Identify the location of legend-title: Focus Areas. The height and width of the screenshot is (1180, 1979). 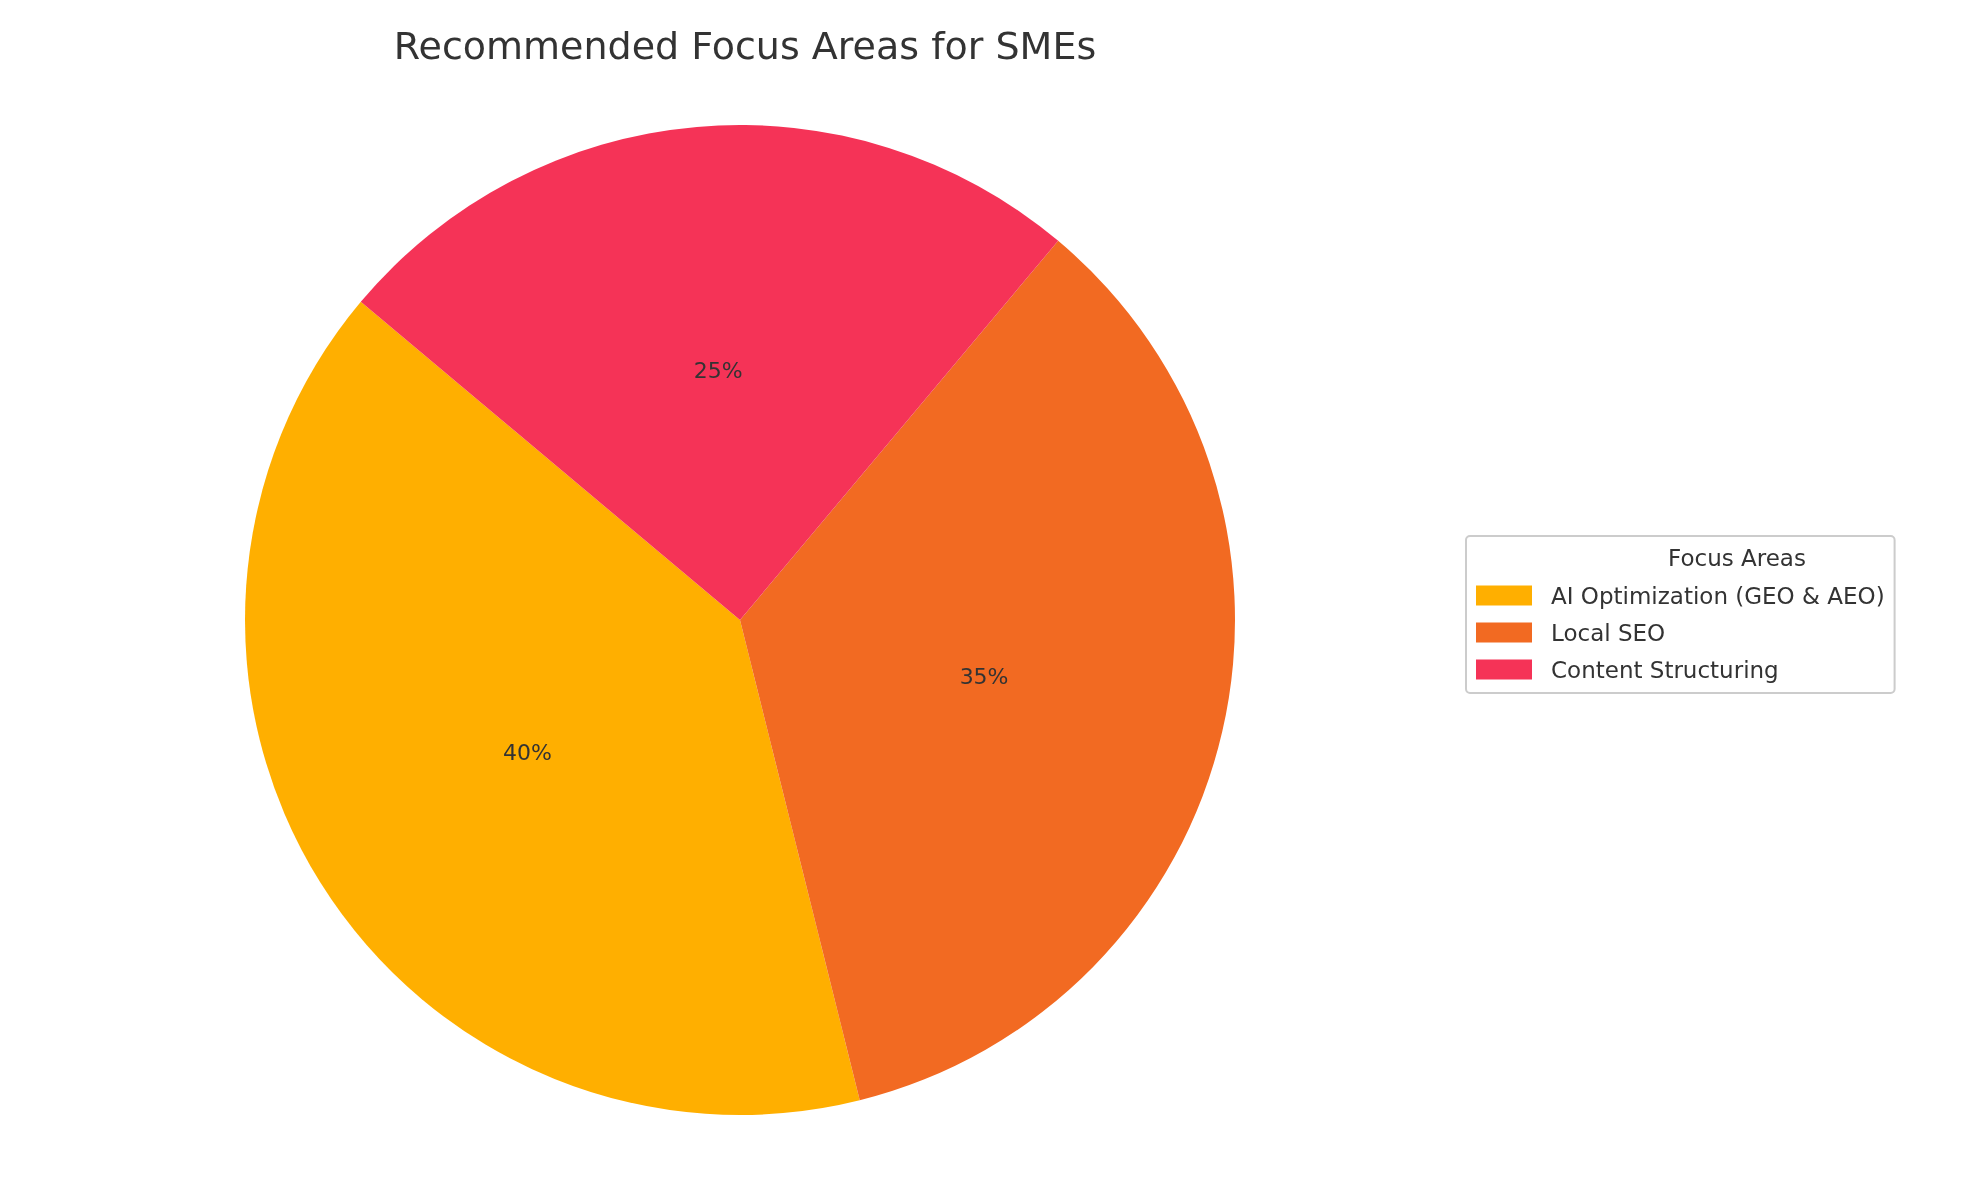
(1737, 557).